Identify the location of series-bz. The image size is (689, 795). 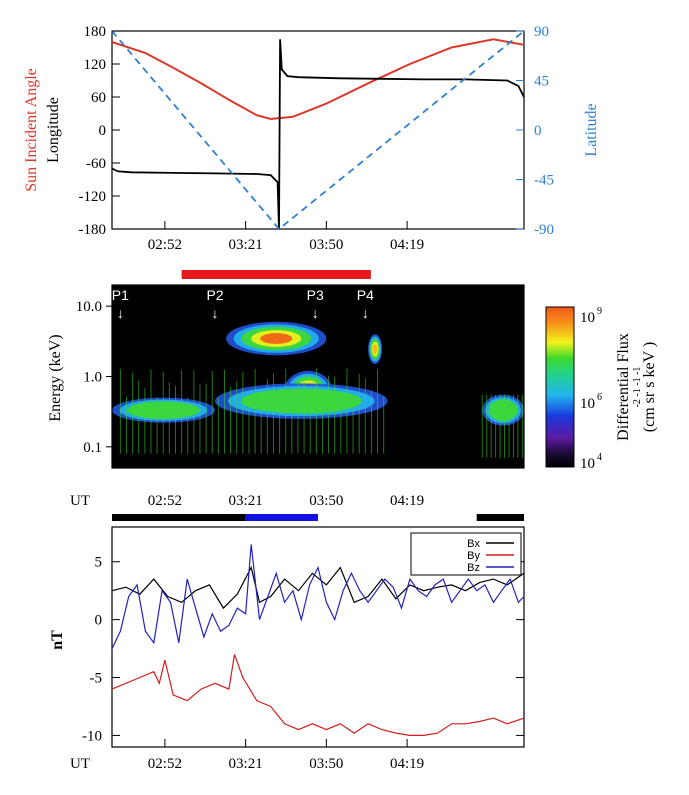
(318, 596).